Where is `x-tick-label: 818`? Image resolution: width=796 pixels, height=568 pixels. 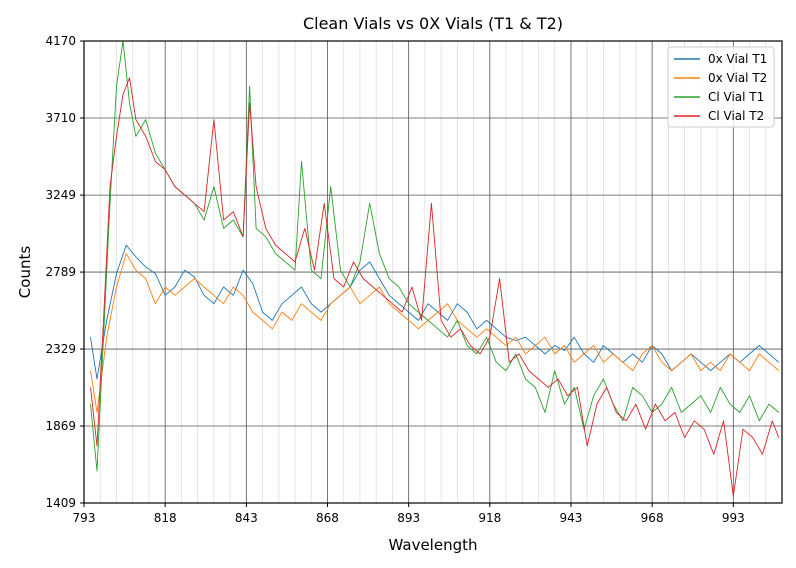
x-tick-label: 818 is located at coordinates (165, 518).